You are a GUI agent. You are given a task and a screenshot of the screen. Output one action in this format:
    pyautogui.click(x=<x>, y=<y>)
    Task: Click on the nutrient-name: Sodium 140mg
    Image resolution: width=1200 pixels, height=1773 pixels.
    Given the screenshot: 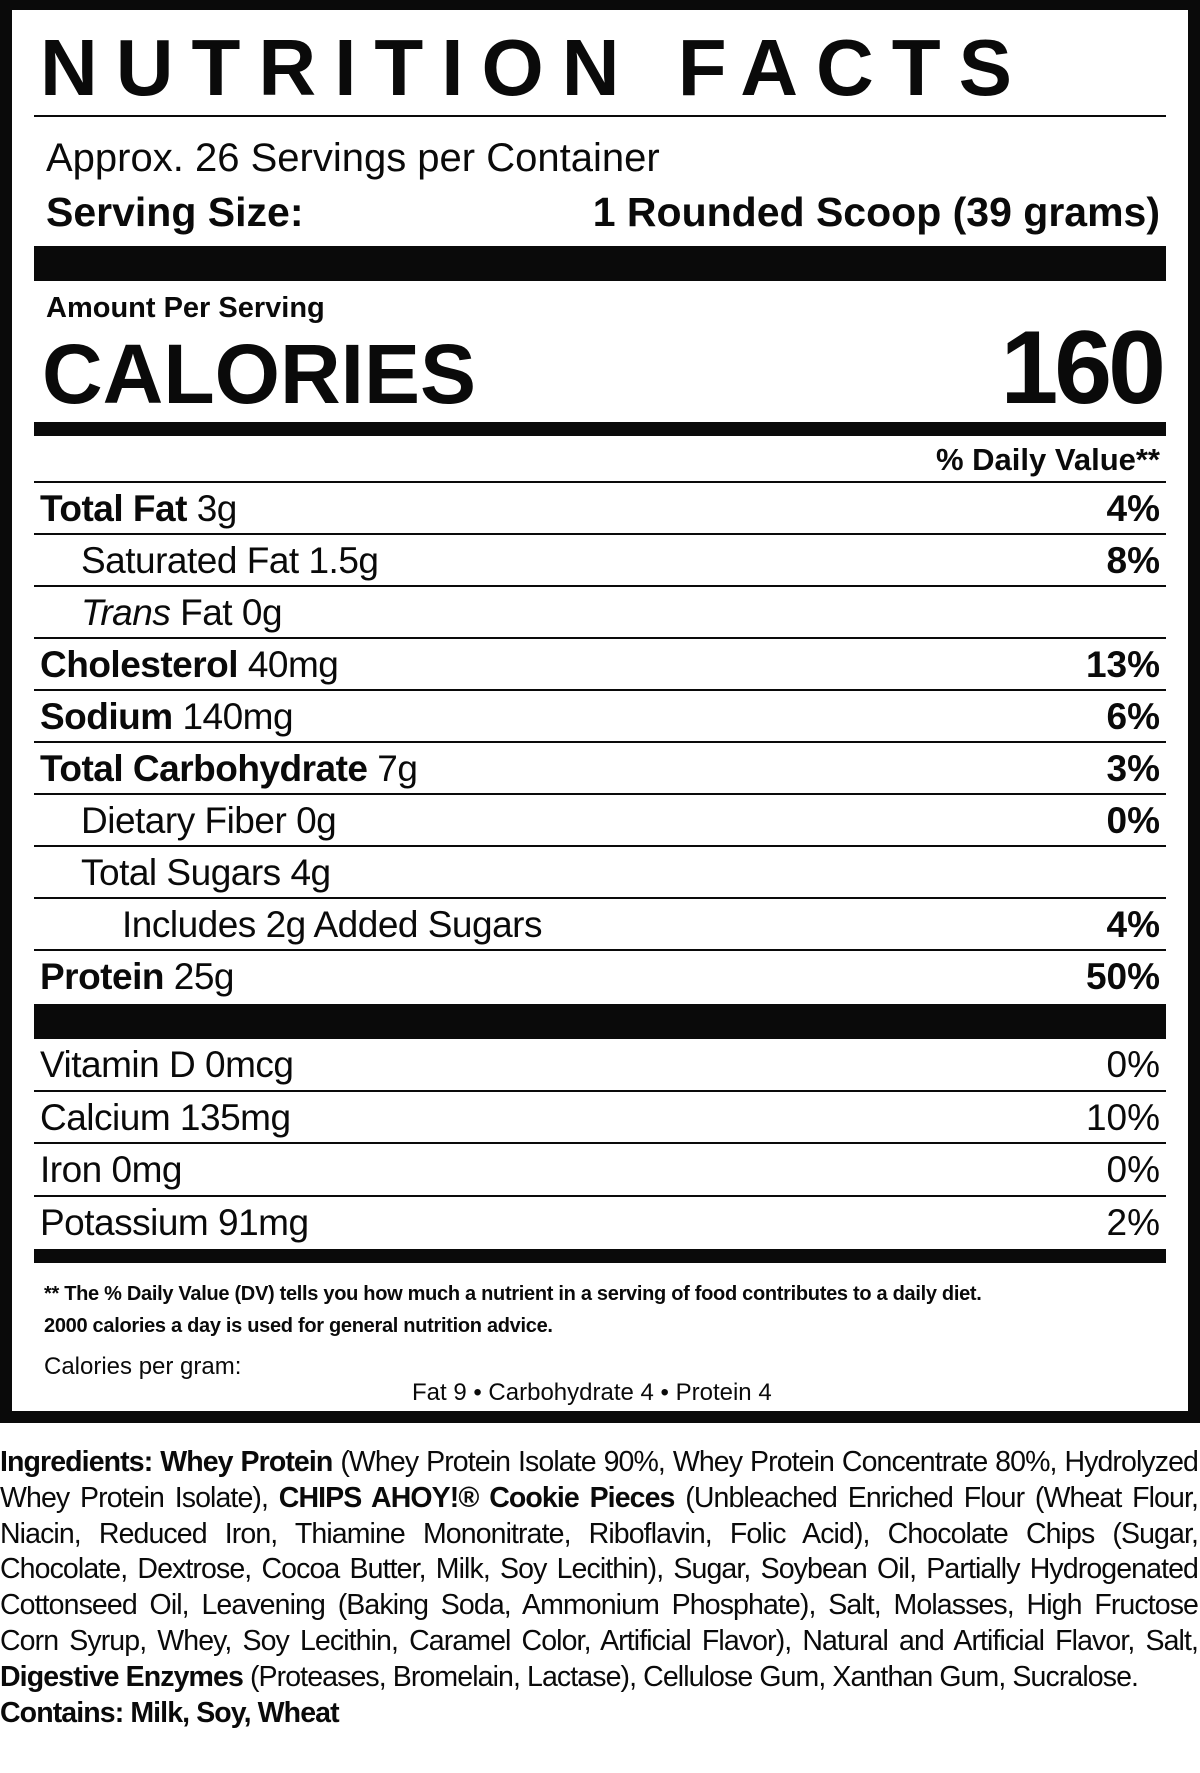 What is the action you would take?
    pyautogui.click(x=167, y=716)
    